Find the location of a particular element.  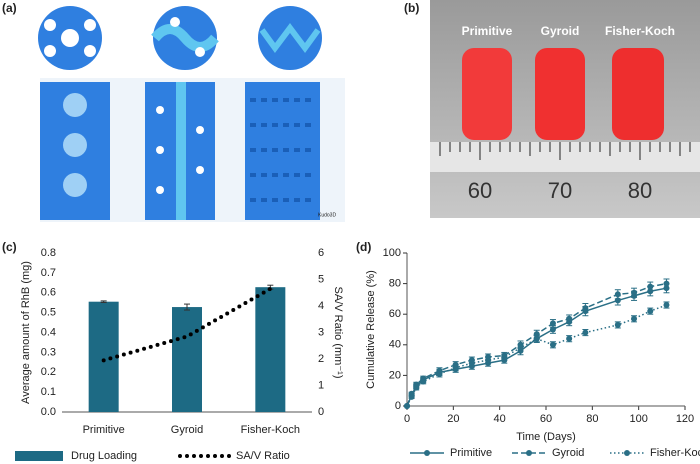

legend-label: SA/V Ratio is located at coordinates (263, 456).